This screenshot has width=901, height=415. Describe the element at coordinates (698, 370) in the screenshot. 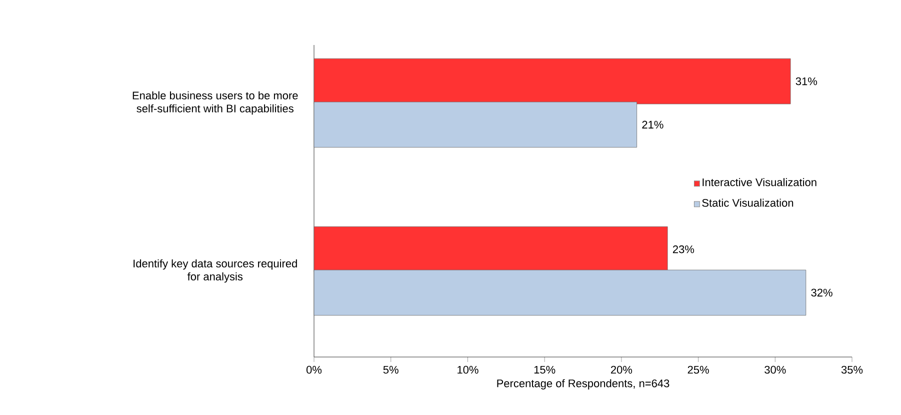

I see `x-tick-label: 25%` at that location.